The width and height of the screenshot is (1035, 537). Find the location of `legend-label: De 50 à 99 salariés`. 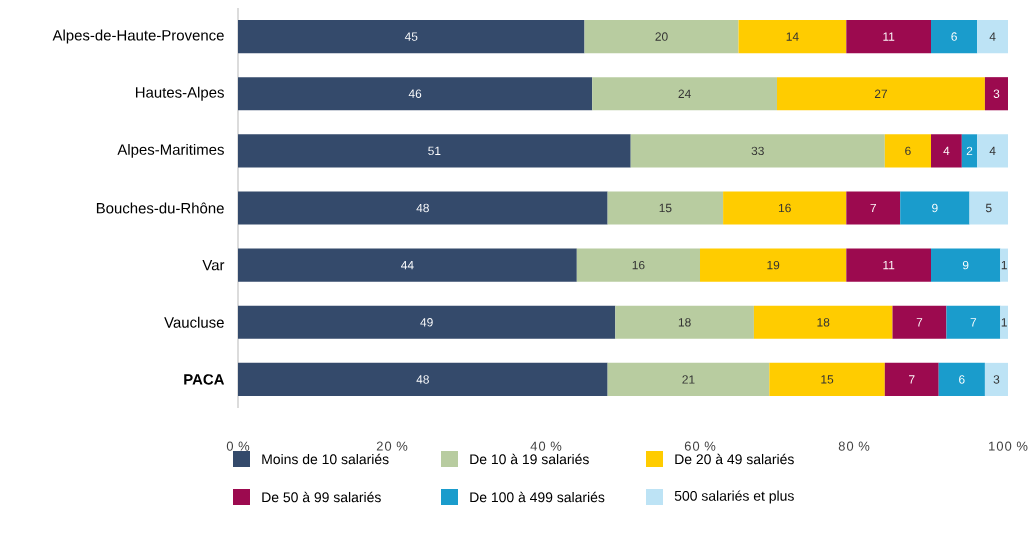

legend-label: De 50 à 99 salariés is located at coordinates (321, 497).